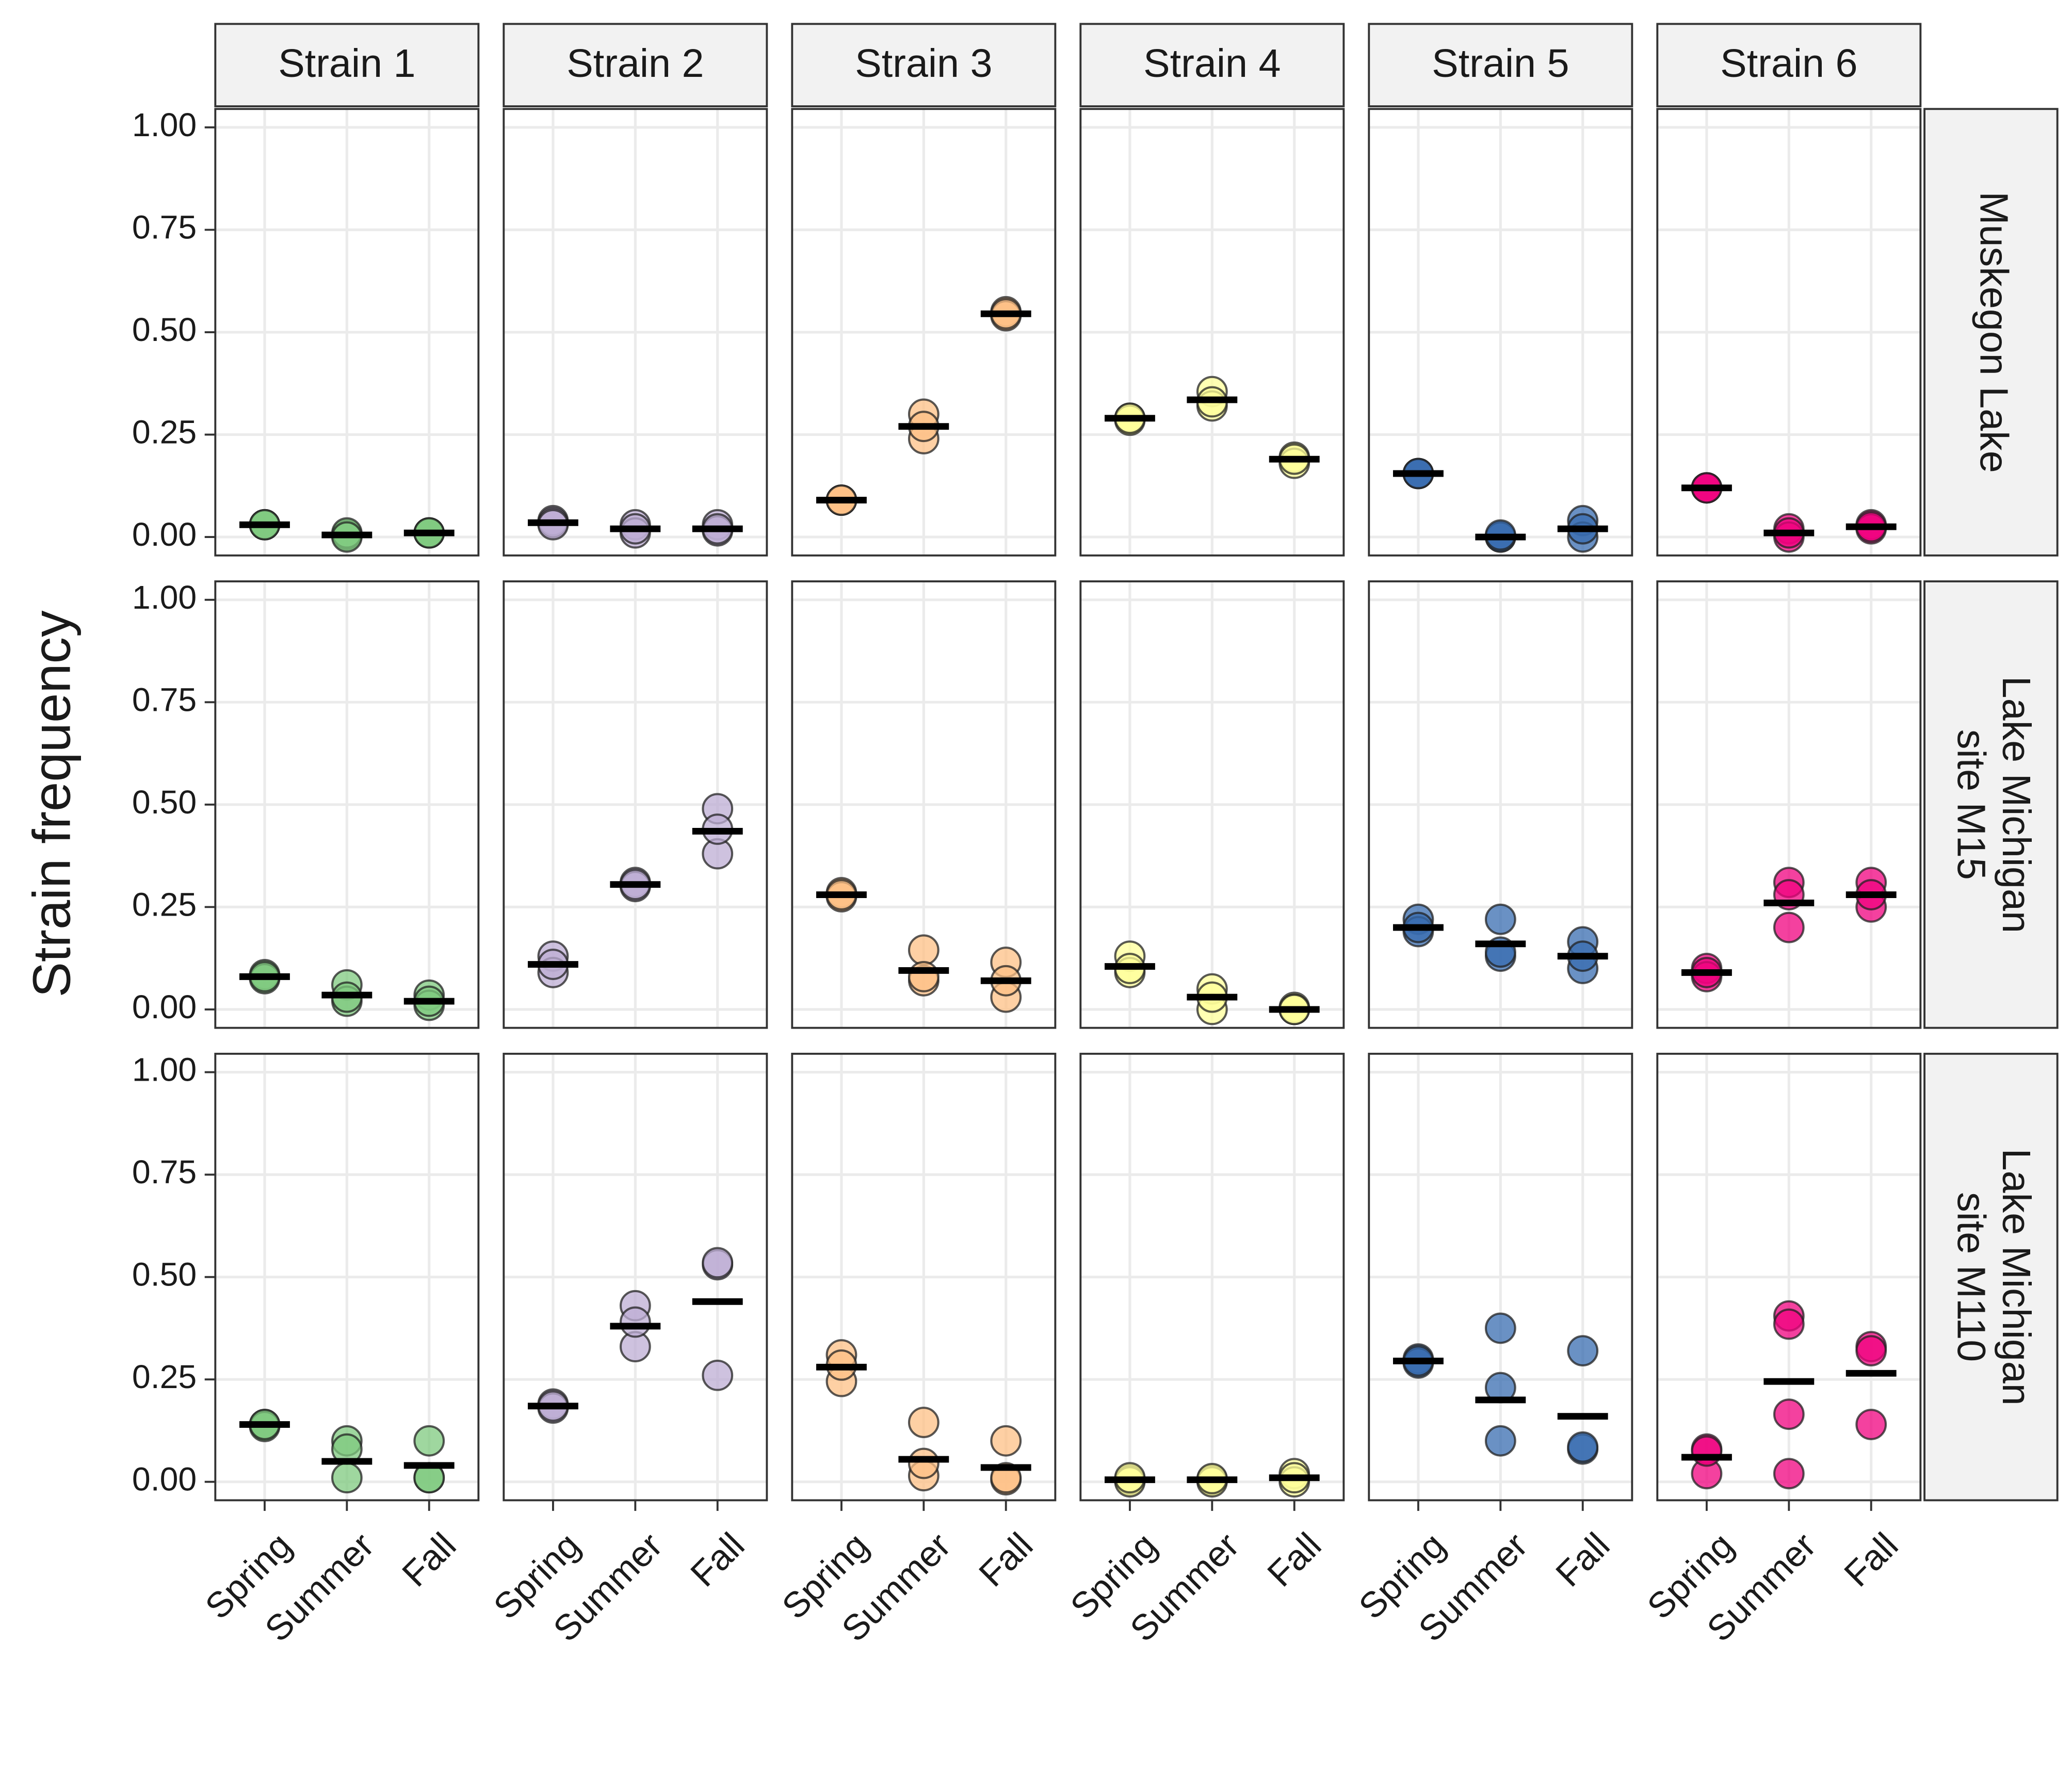 The width and height of the screenshot is (2072, 1776). I want to click on facet-strip-label: Strain 5, so click(1500, 63).